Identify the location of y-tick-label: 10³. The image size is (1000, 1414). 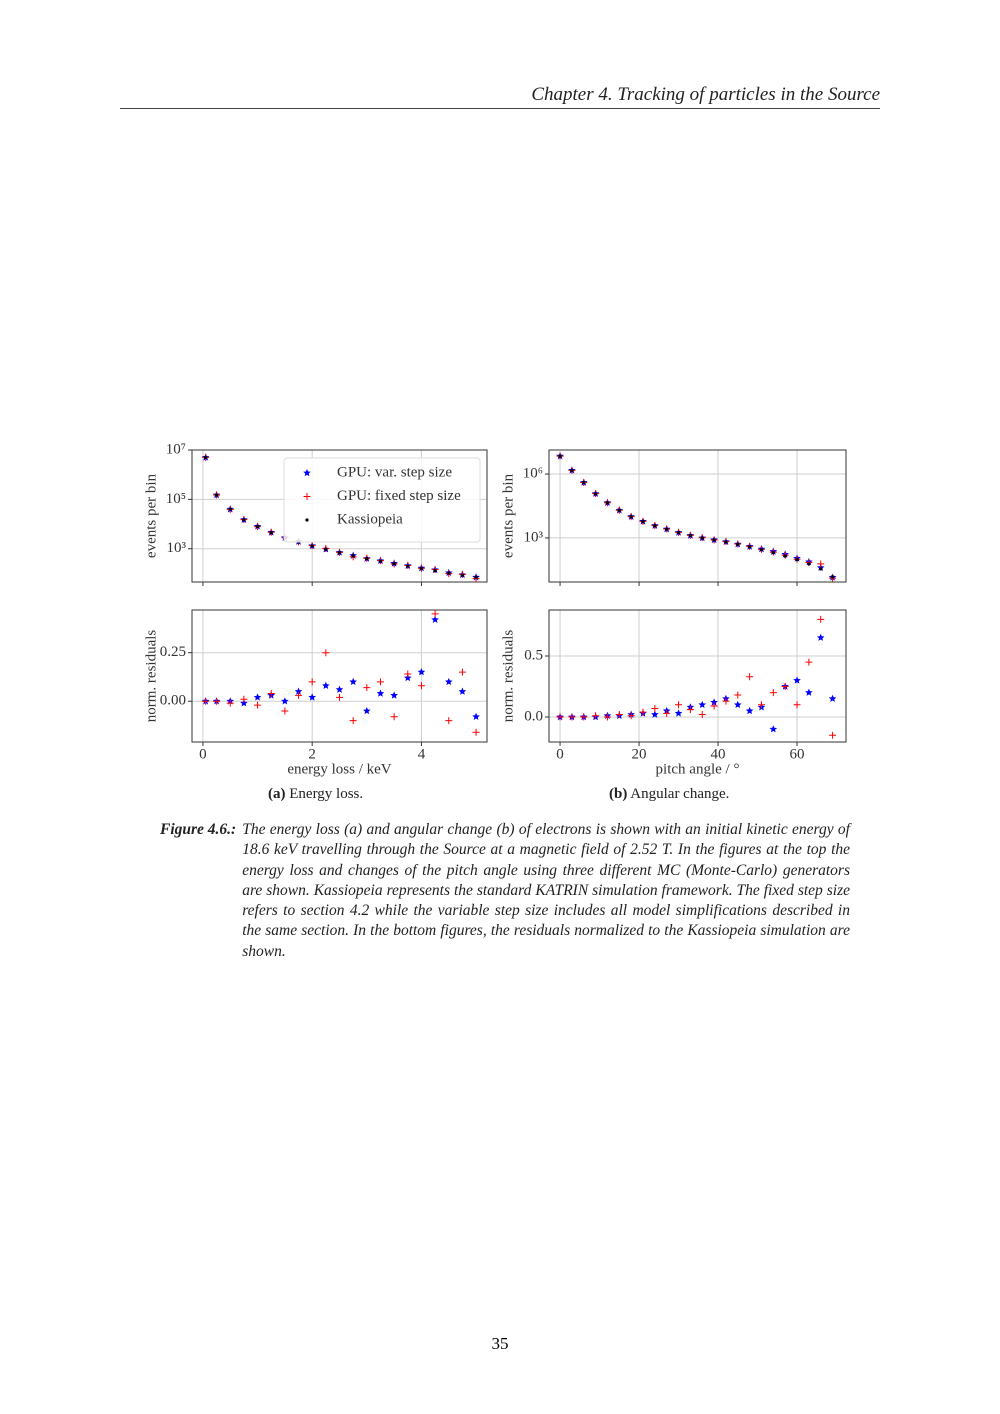
(534, 537).